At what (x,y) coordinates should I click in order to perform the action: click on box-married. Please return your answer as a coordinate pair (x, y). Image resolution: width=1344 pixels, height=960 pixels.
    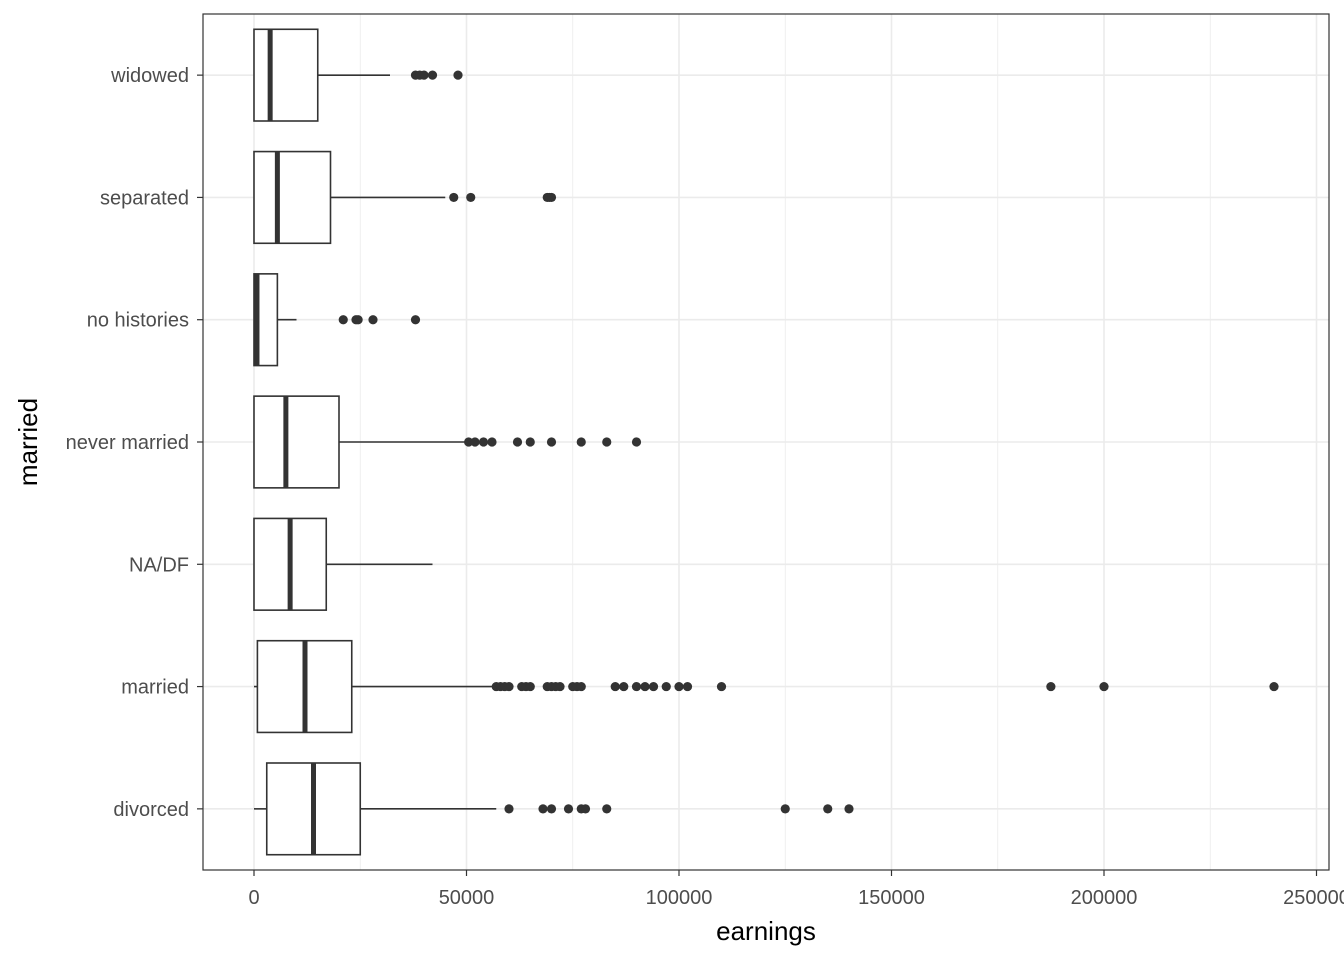
    Looking at the image, I should click on (766, 686).